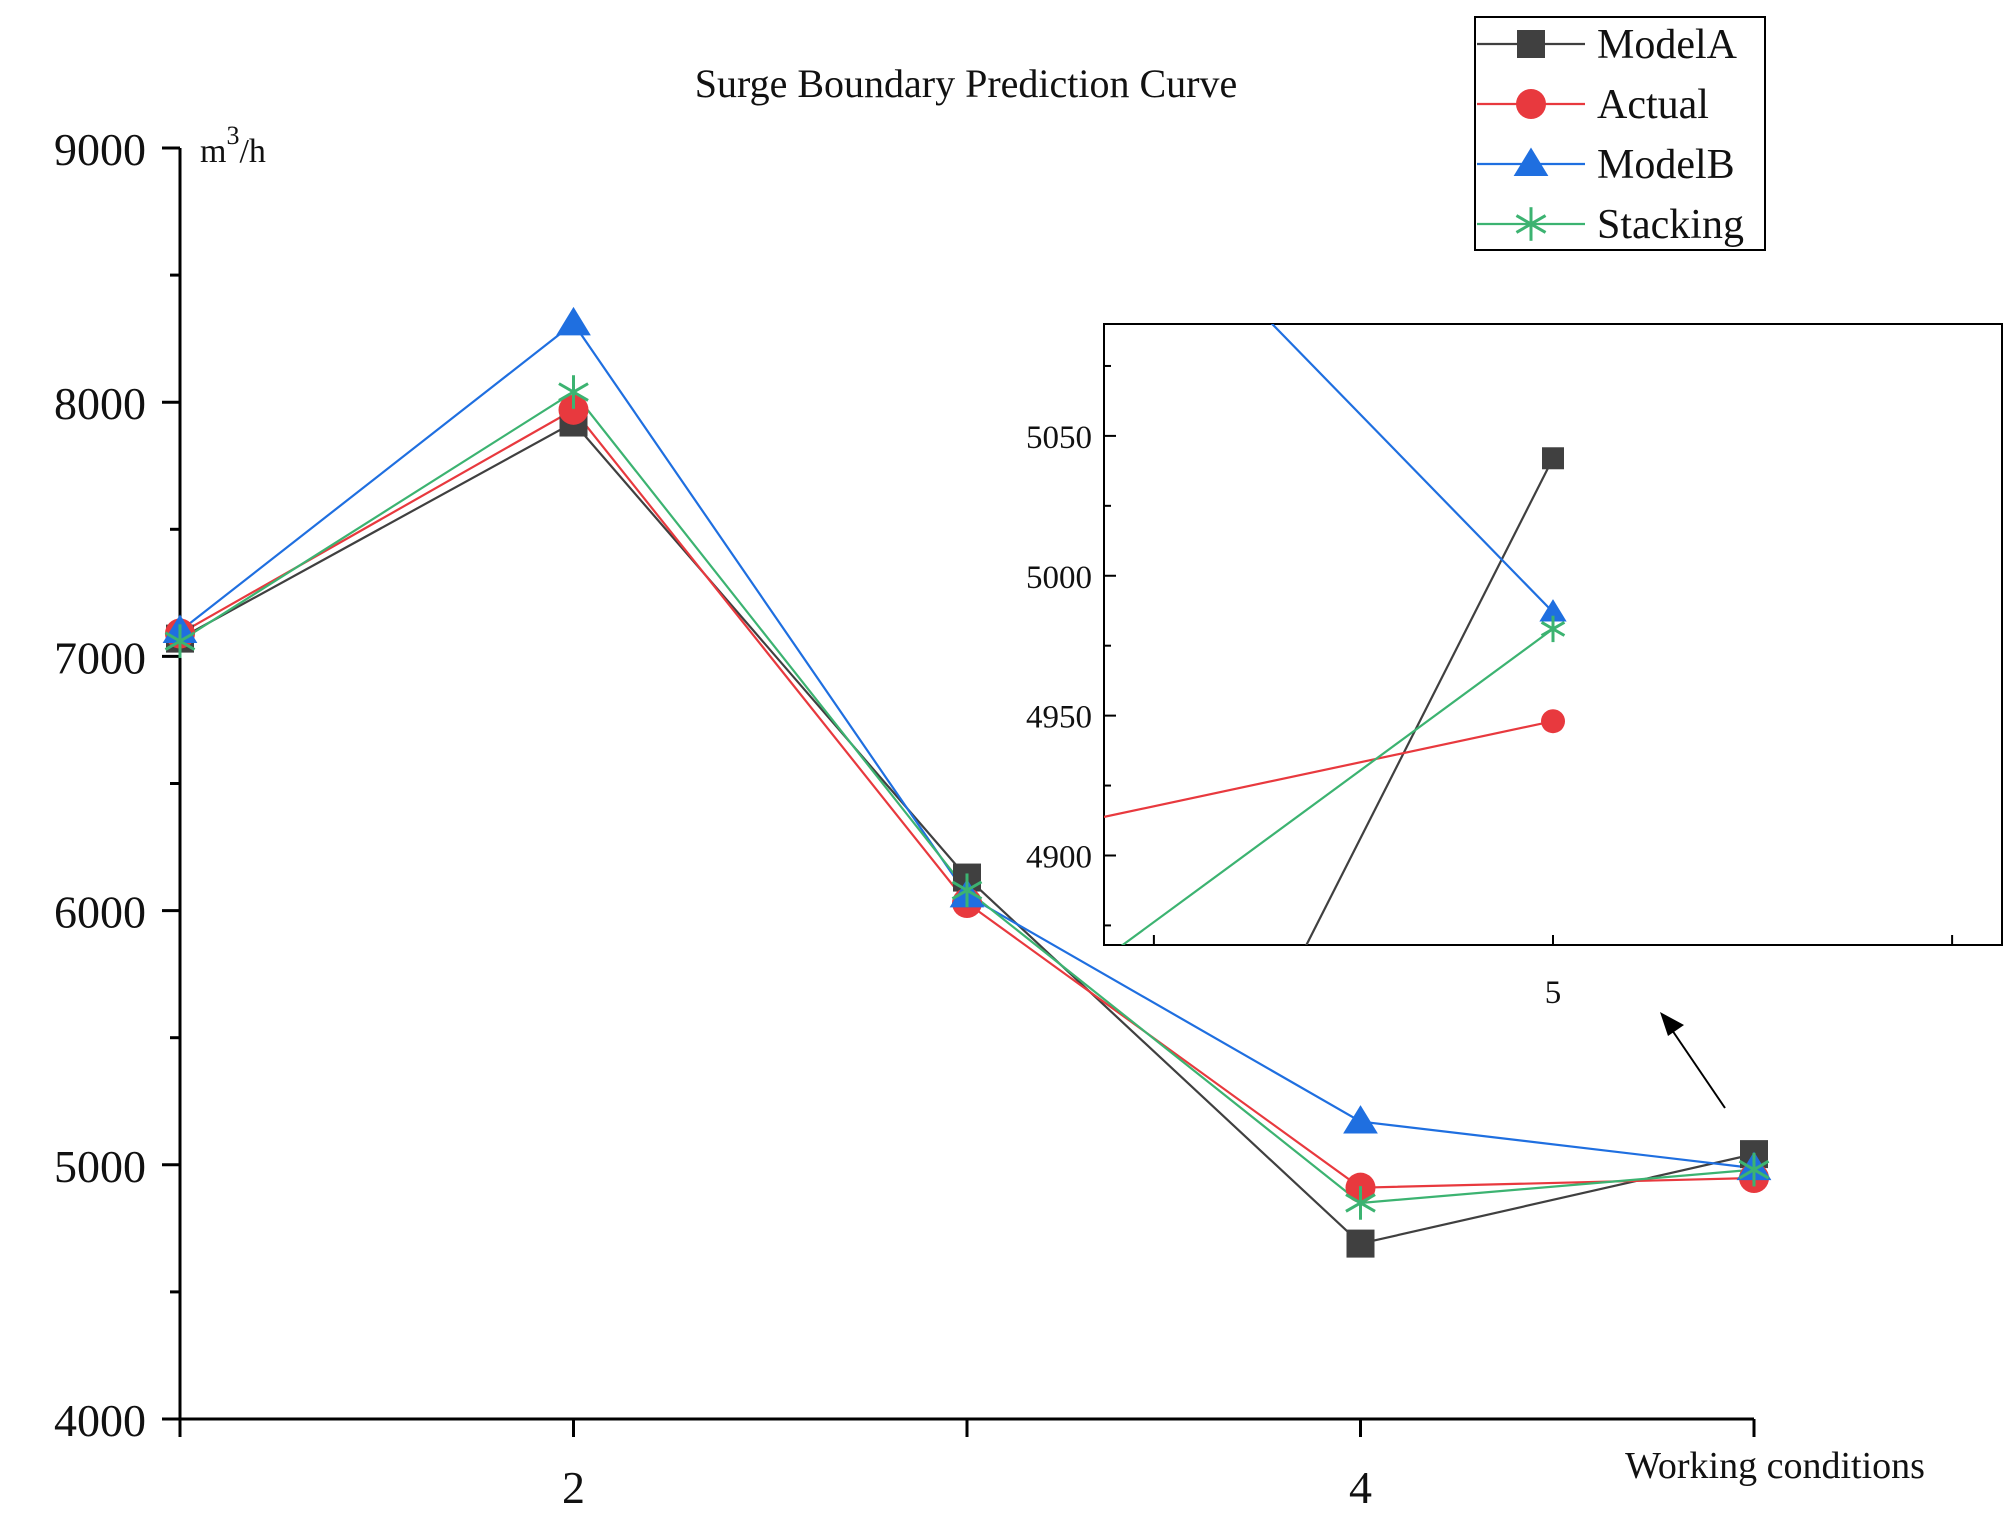 This screenshot has width=2013, height=1522. I want to click on y-unit-sup: 3, so click(232, 135).